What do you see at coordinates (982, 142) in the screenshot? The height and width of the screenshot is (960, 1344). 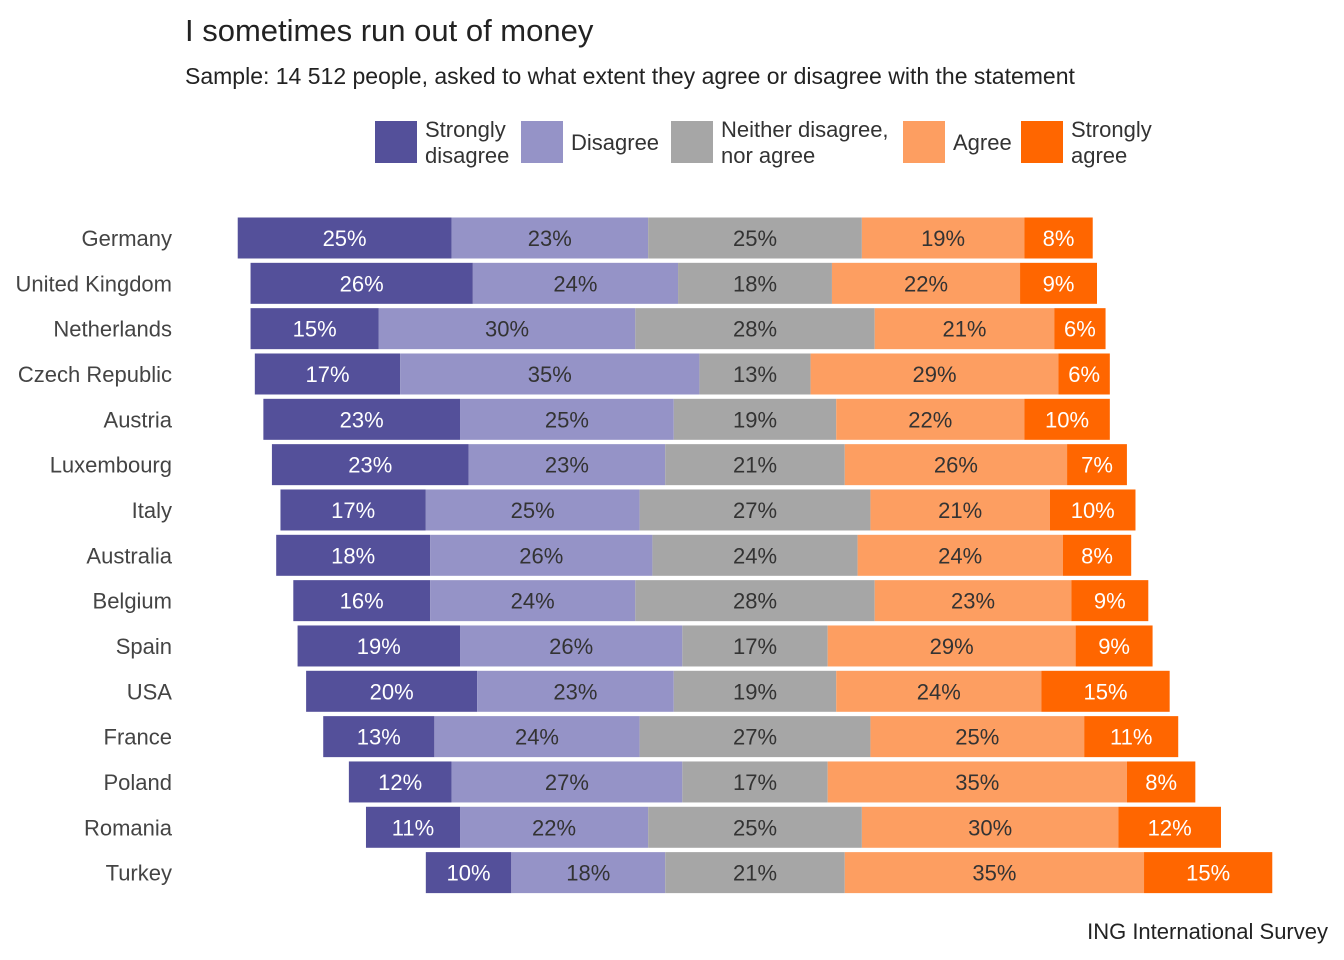 I see `legend-label: Agree` at bounding box center [982, 142].